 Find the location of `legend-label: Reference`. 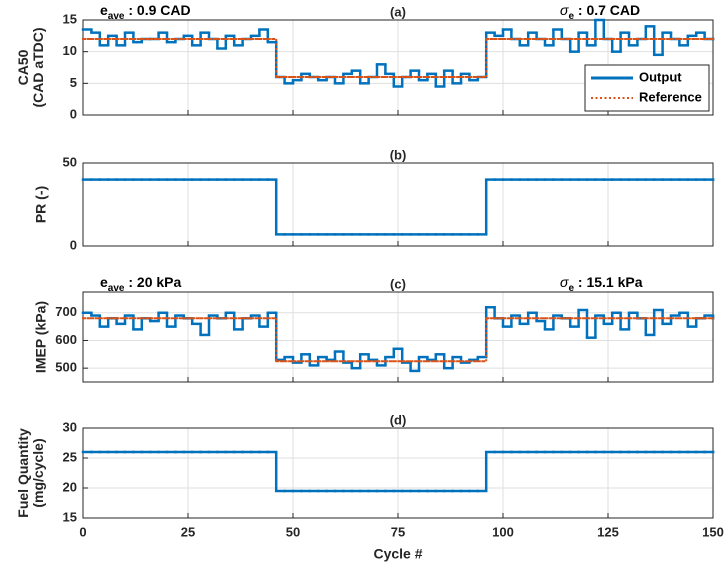

legend-label: Reference is located at coordinates (670, 96).